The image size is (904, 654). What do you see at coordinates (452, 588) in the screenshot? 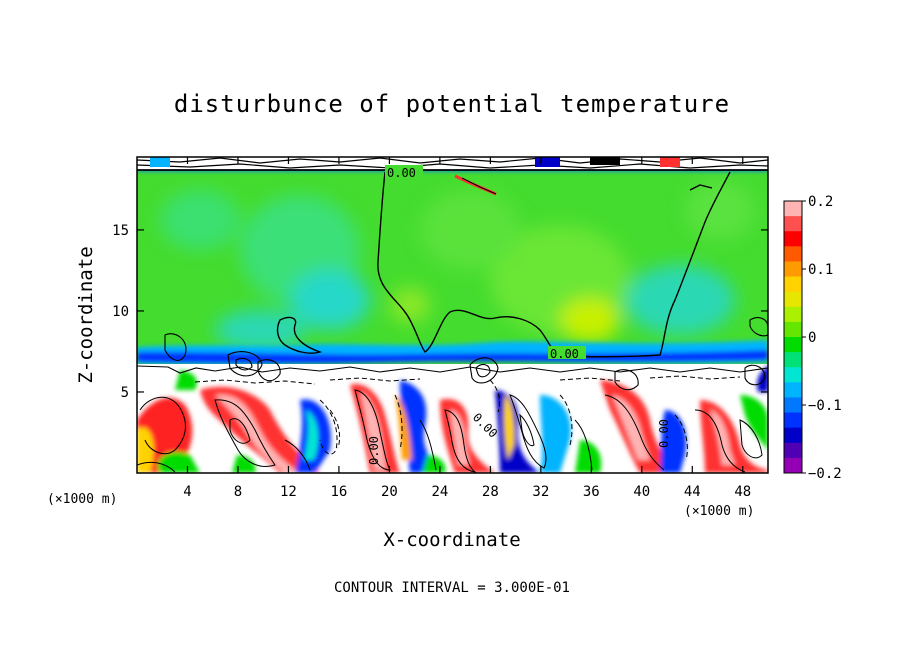
I see `contour-interval-note: CONTOUR INTERVAL = 3.000E-01` at bounding box center [452, 588].